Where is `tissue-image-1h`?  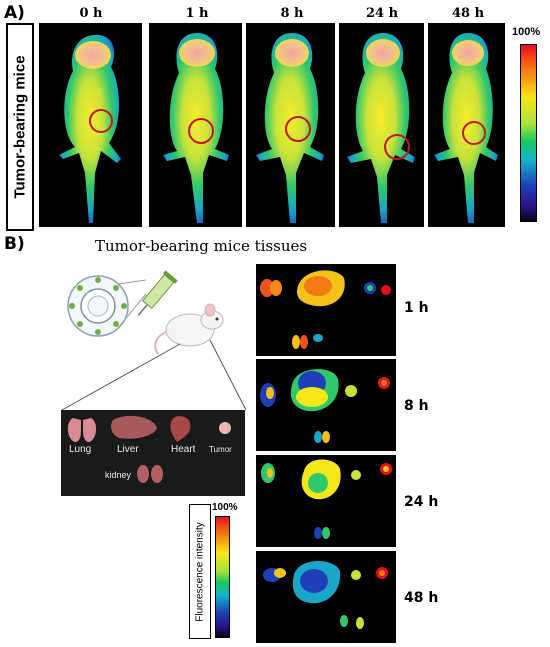 tissue-image-1h is located at coordinates (326, 310).